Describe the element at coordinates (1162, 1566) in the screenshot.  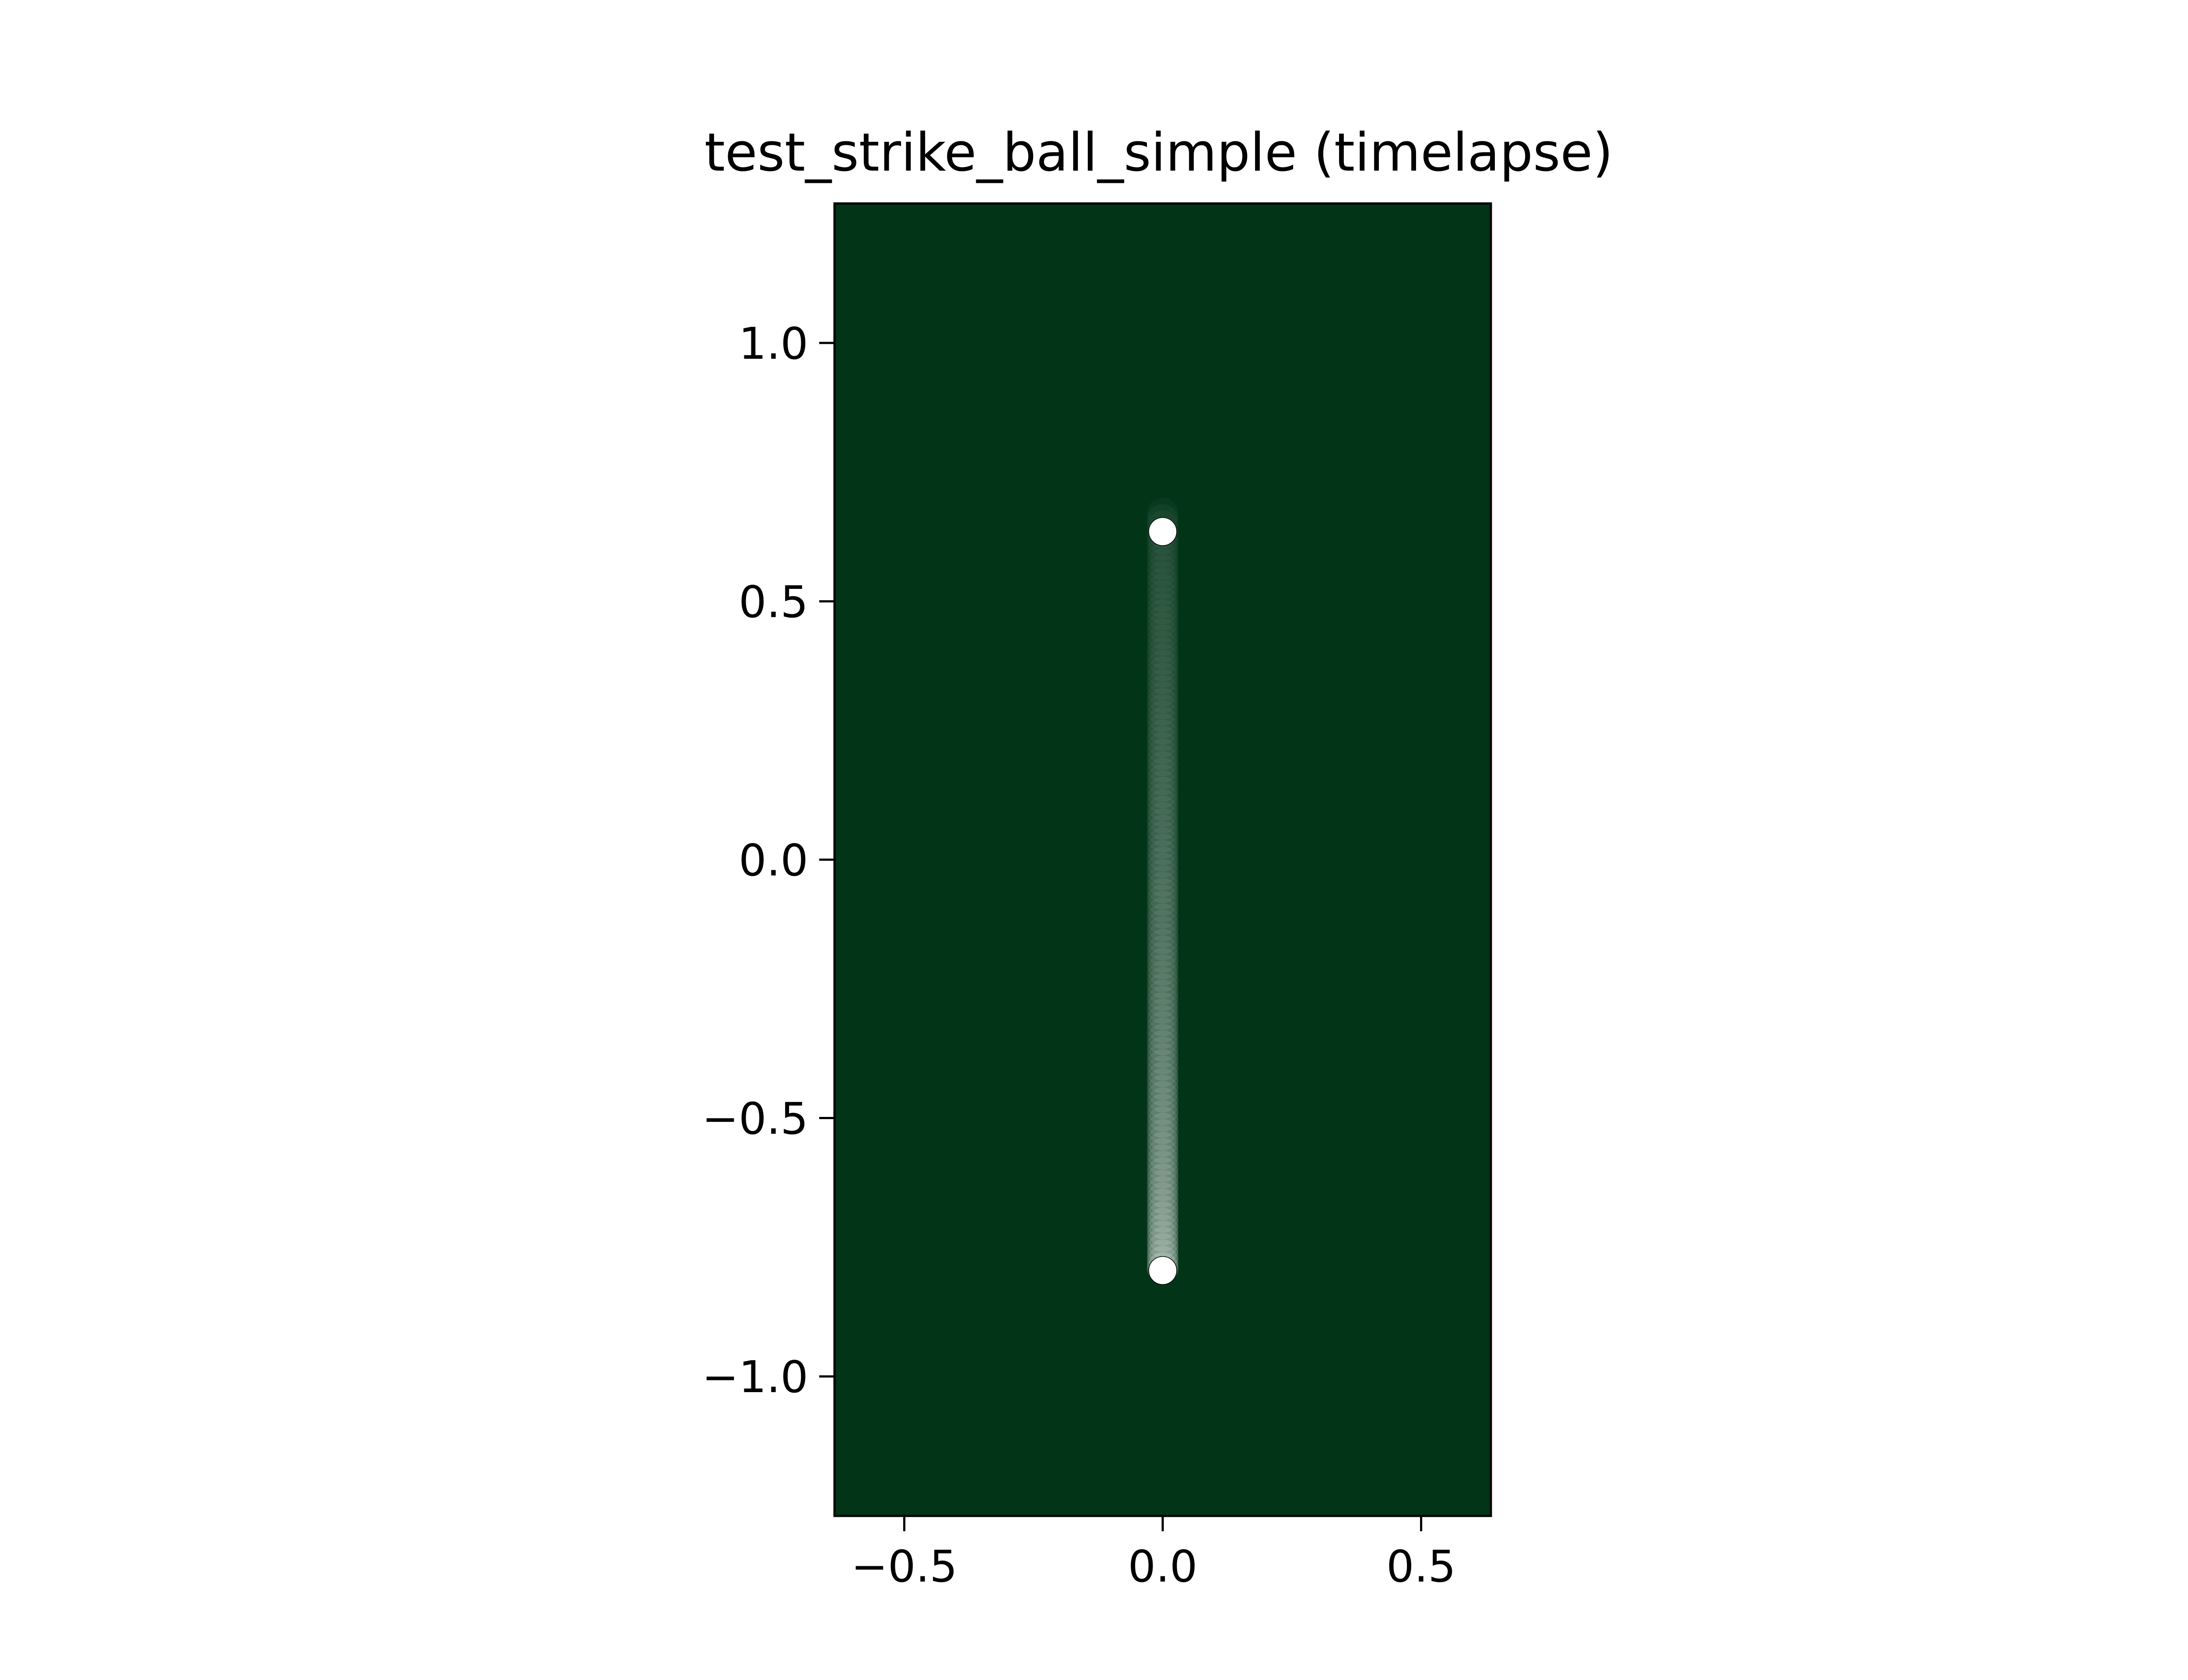
I see `x-tick-label: 0.0` at that location.